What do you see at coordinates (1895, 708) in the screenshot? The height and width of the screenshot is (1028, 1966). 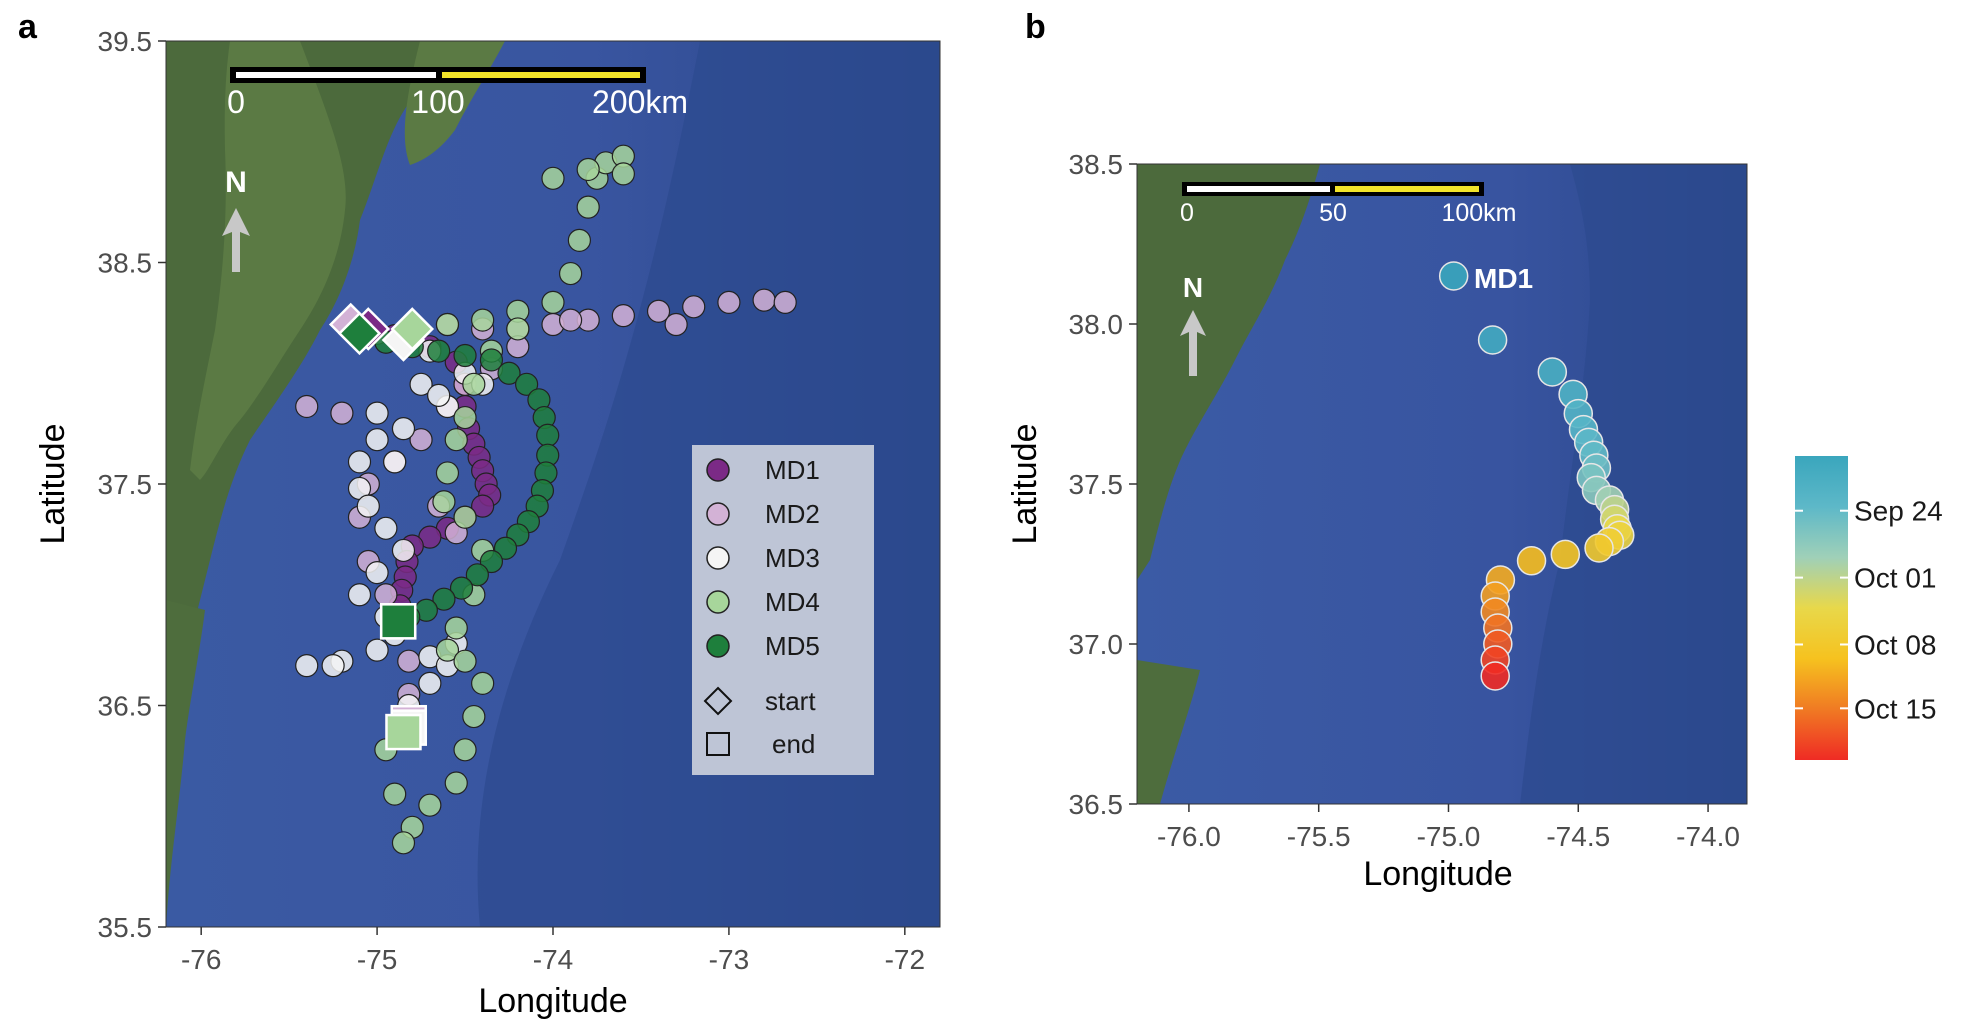 I see `colorbar-label: Oct 15` at bounding box center [1895, 708].